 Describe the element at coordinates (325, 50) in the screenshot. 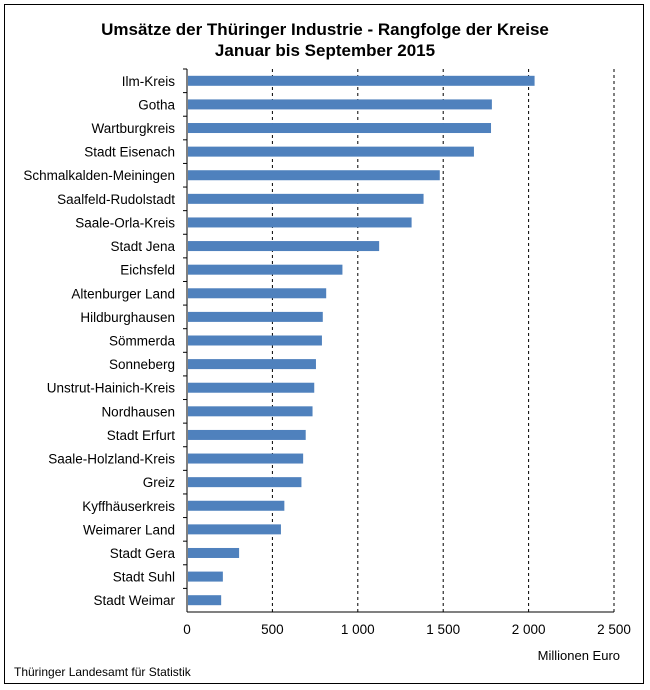

I see `chart-subtitle: Januar bis September 2015` at that location.